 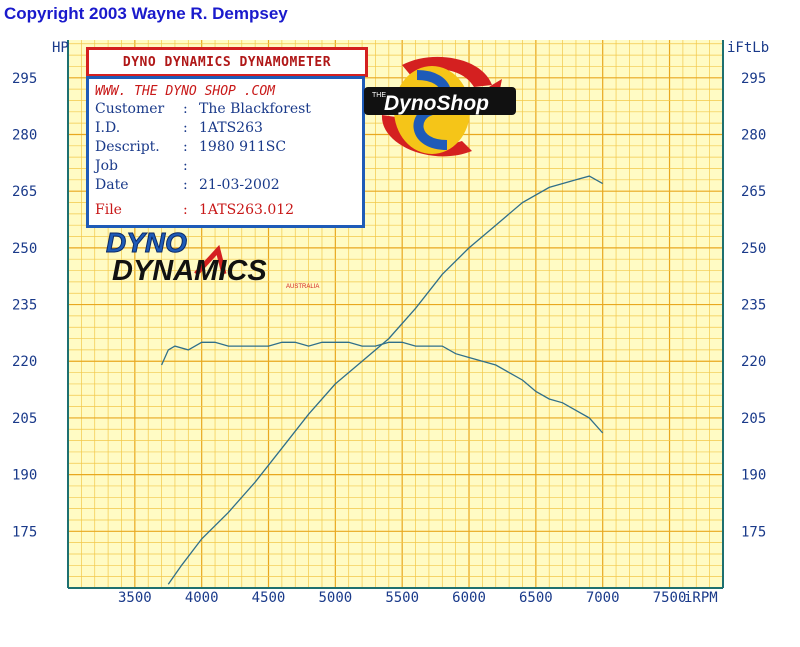 I want to click on info-row-id: I.D.:1ATS263, so click(x=228, y=128).